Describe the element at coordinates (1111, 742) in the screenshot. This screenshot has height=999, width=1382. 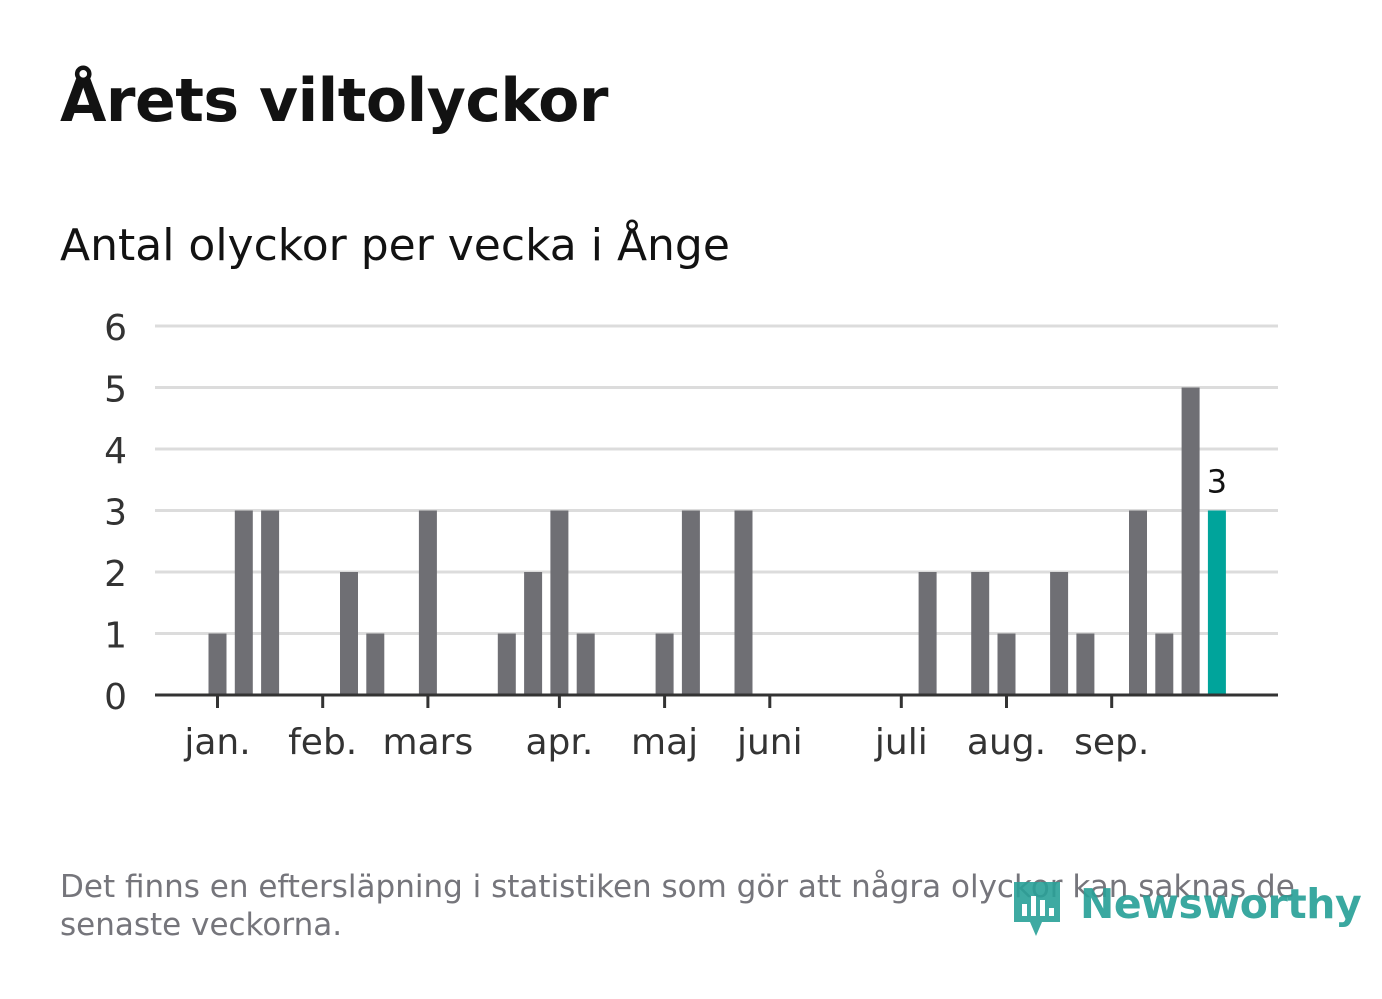
I see `x-tick-label: sep.` at that location.